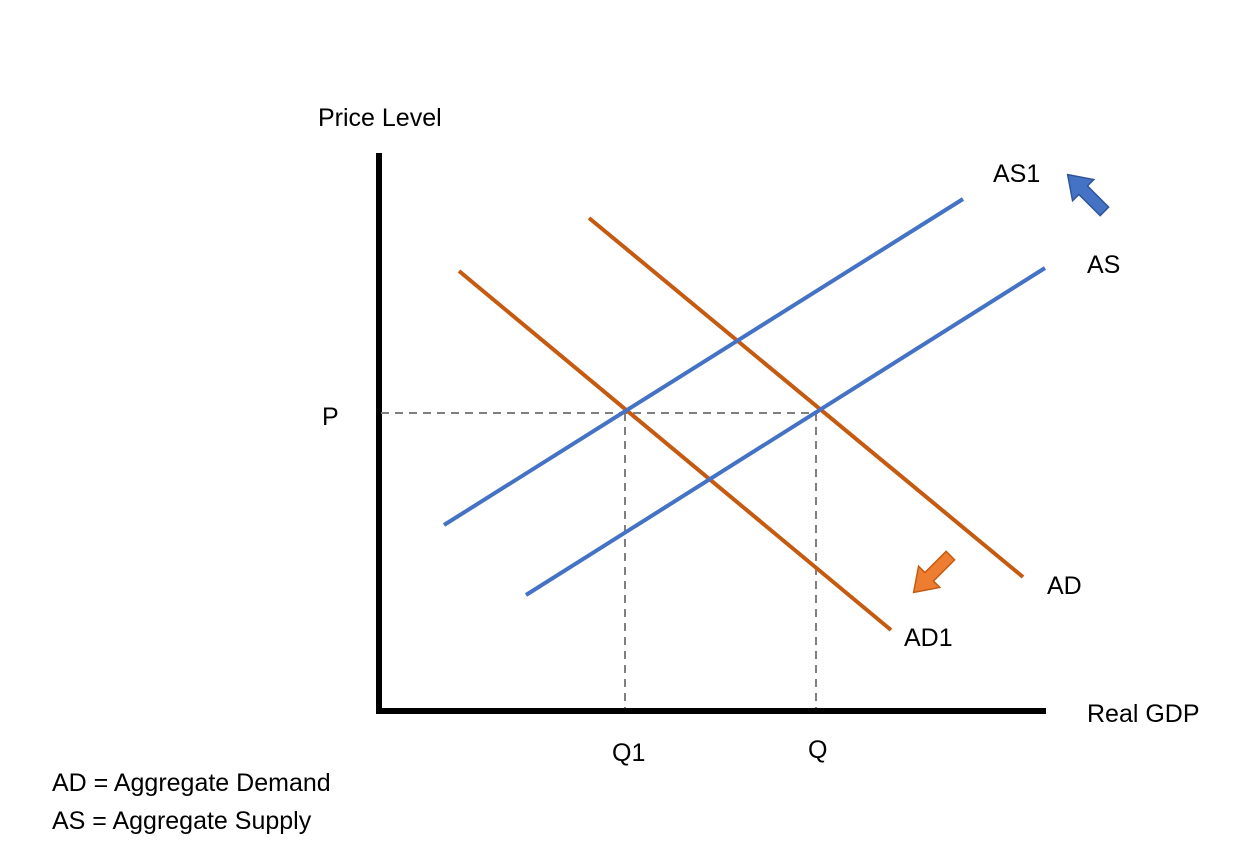 Image resolution: width=1258 pixels, height=866 pixels. Describe the element at coordinates (817, 750) in the screenshot. I see `q-label: Q` at that location.